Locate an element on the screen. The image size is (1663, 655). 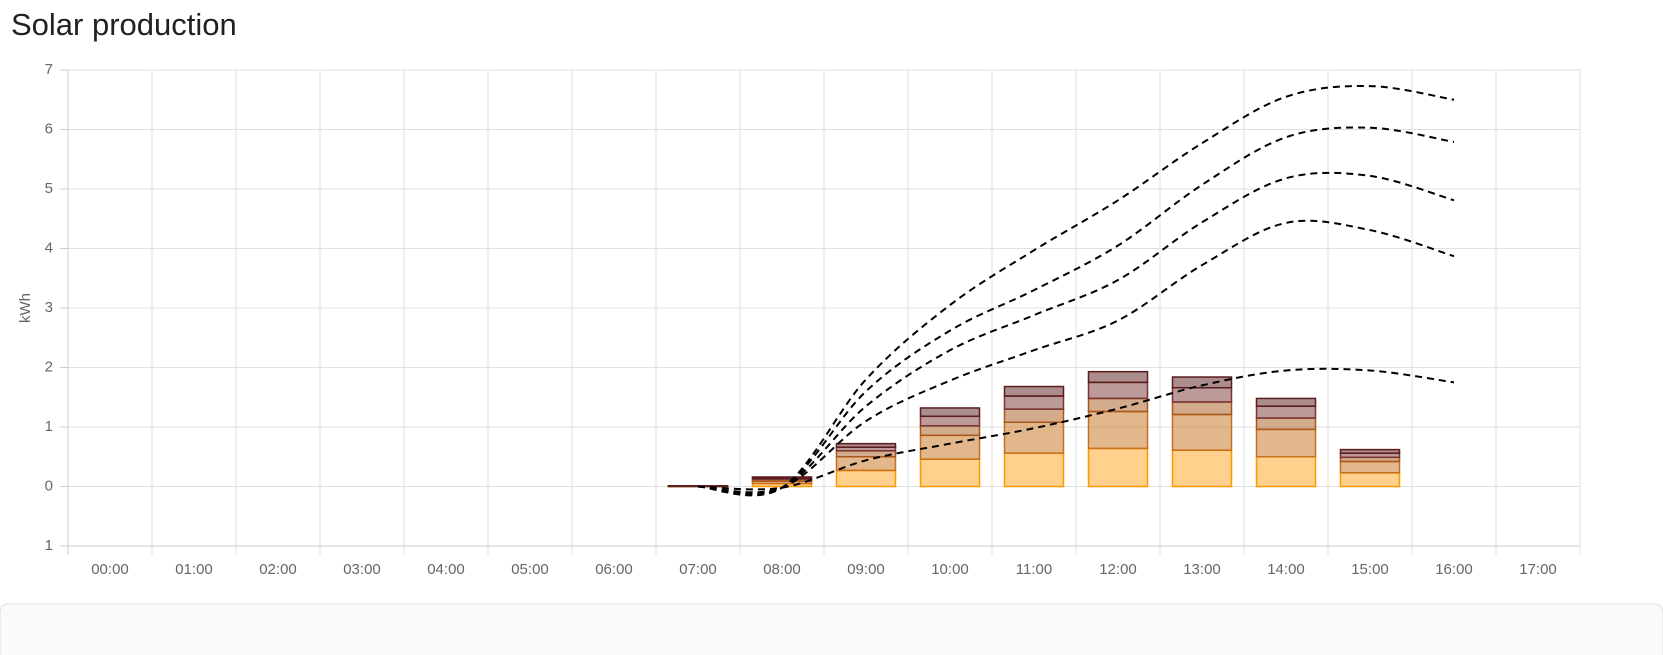
x-tick-label: 10:00 is located at coordinates (950, 569).